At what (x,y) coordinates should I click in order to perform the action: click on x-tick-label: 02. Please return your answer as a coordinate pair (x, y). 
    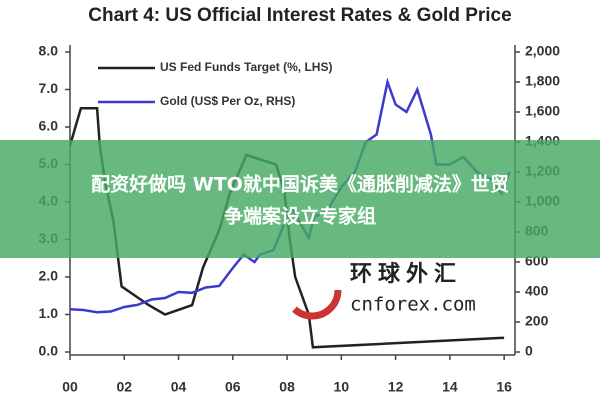
    Looking at the image, I should click on (124, 387).